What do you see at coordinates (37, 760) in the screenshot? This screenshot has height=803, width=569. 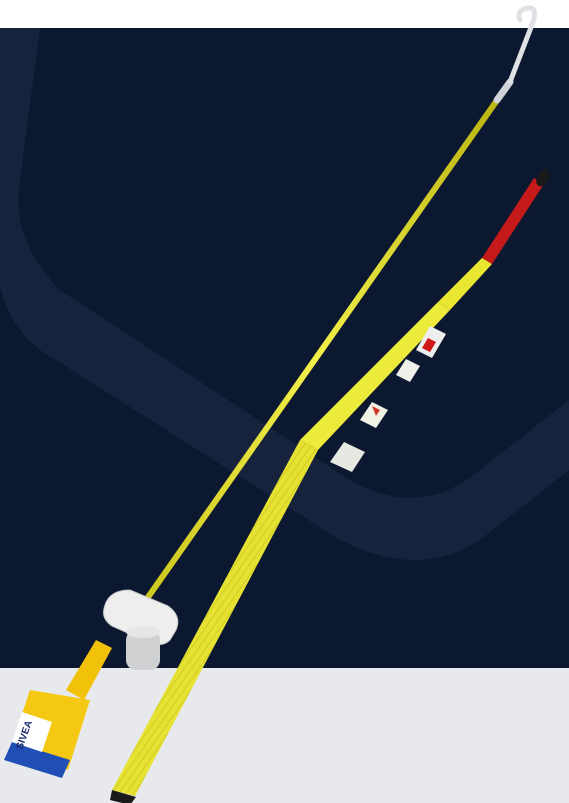 I see `detector-blue-panel` at bounding box center [37, 760].